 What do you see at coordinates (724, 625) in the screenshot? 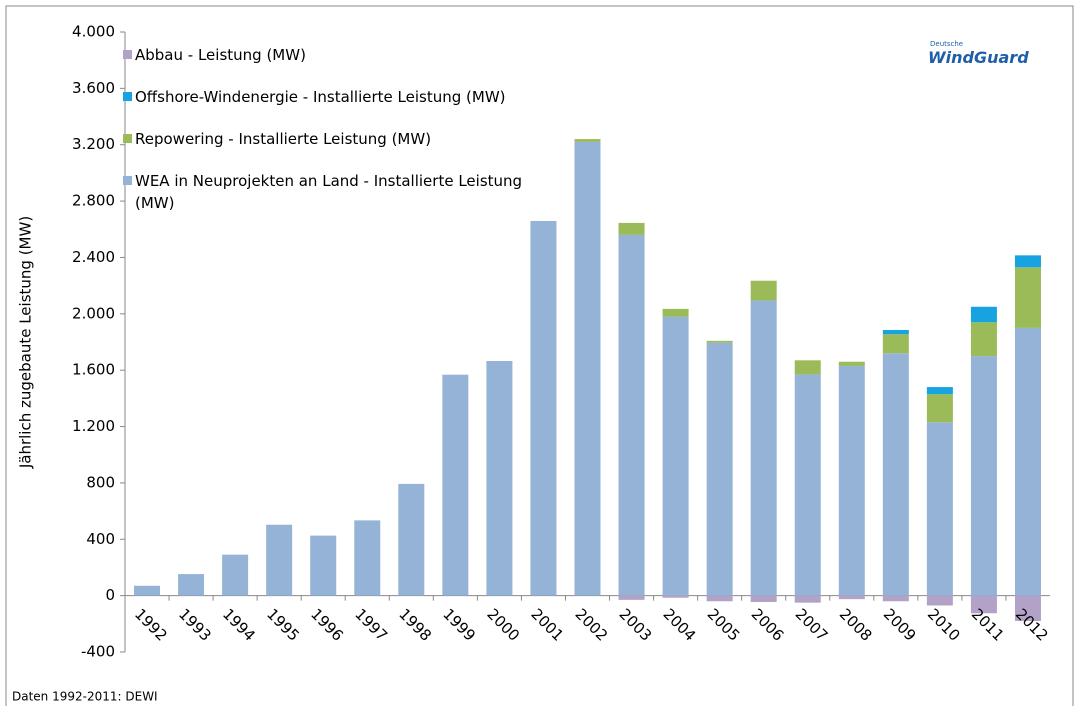
I see `x-tick-label: 2005` at bounding box center [724, 625].